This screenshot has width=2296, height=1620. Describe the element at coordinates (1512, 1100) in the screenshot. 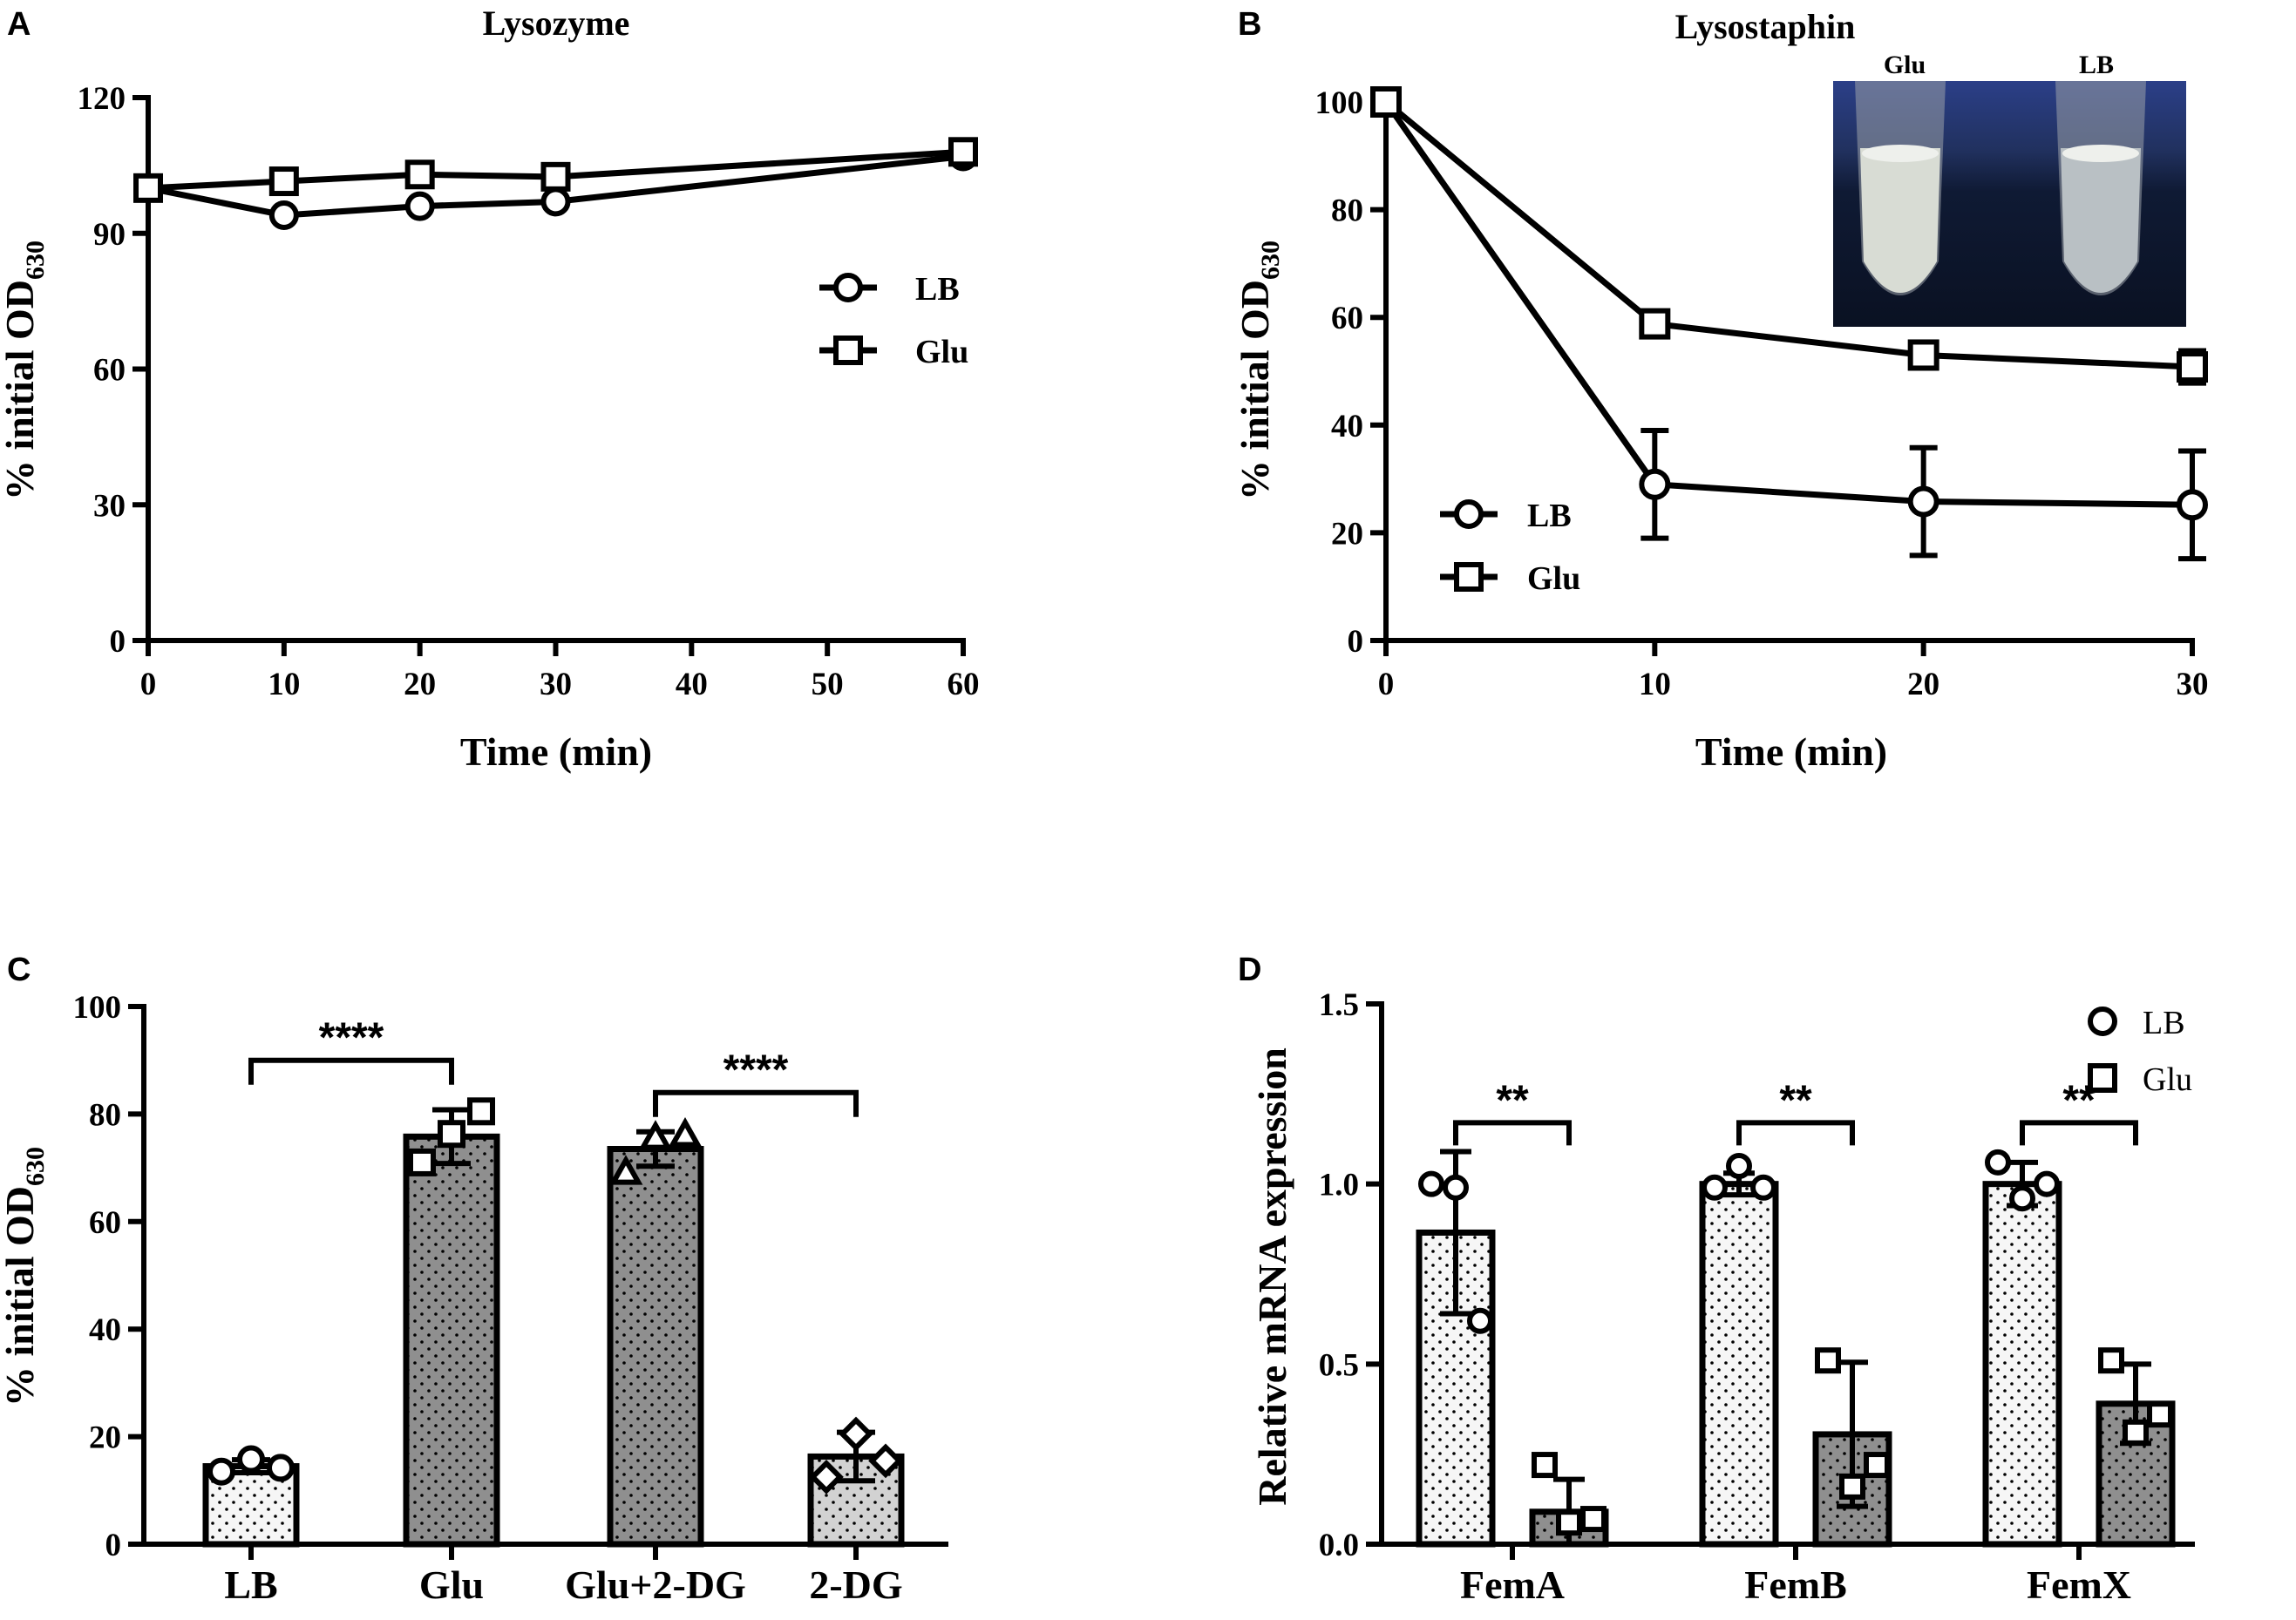

I see `panel-d-sig-label: **` at that location.